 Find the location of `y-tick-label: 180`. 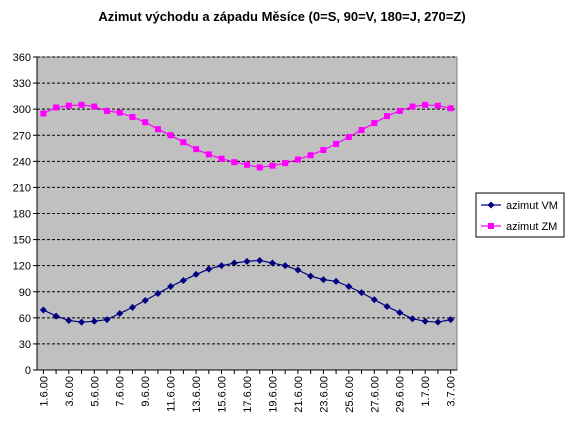

y-tick-label: 180 is located at coordinates (22, 215).